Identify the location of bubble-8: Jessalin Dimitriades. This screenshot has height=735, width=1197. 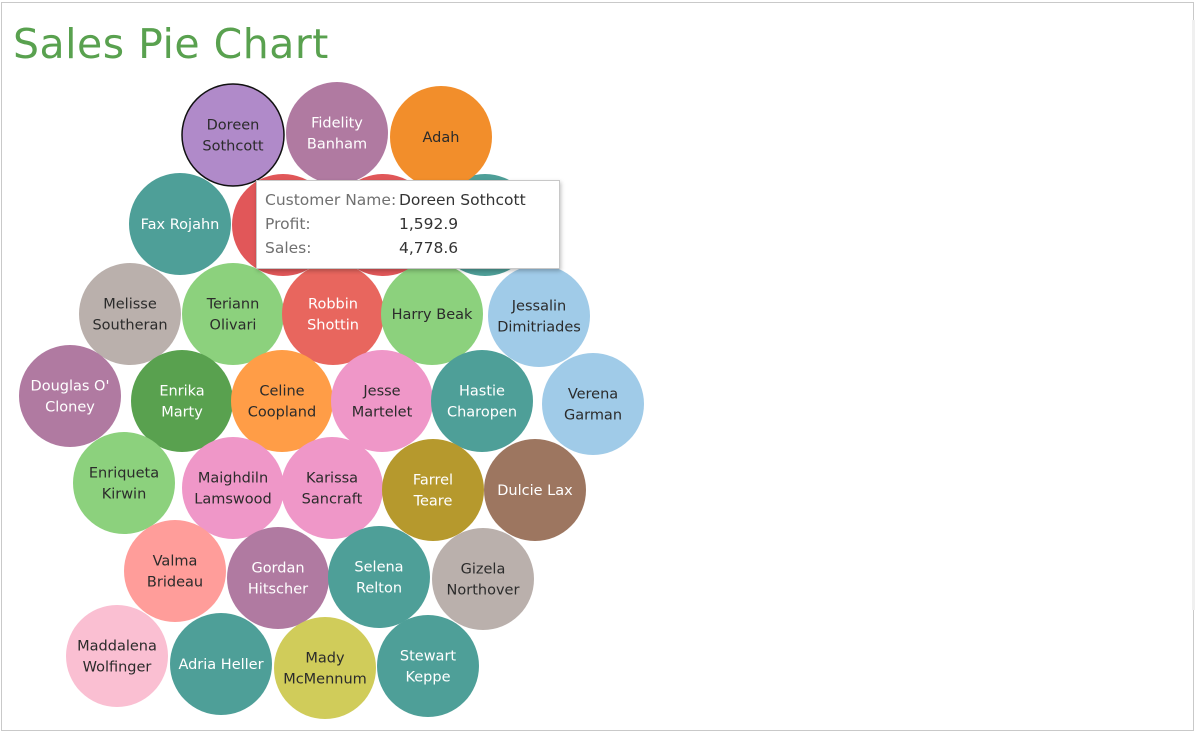
(539, 316).